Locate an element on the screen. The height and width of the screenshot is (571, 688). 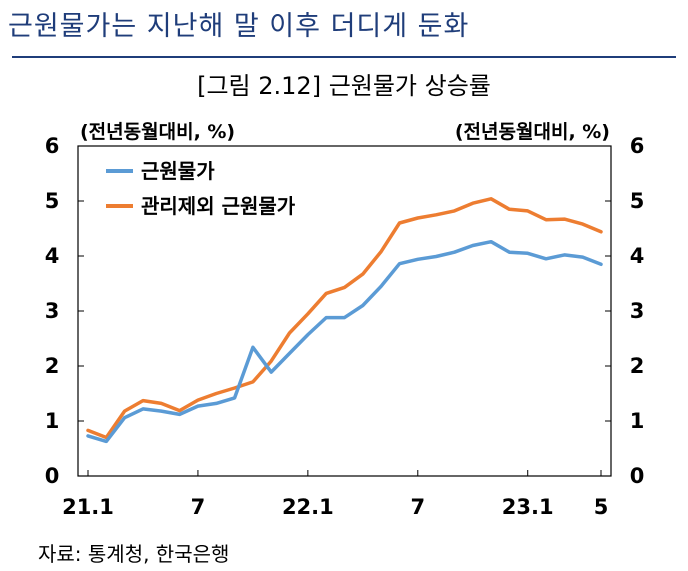
chart-title: [그림 2.12] 근원물가 상승률 is located at coordinates (344, 86).